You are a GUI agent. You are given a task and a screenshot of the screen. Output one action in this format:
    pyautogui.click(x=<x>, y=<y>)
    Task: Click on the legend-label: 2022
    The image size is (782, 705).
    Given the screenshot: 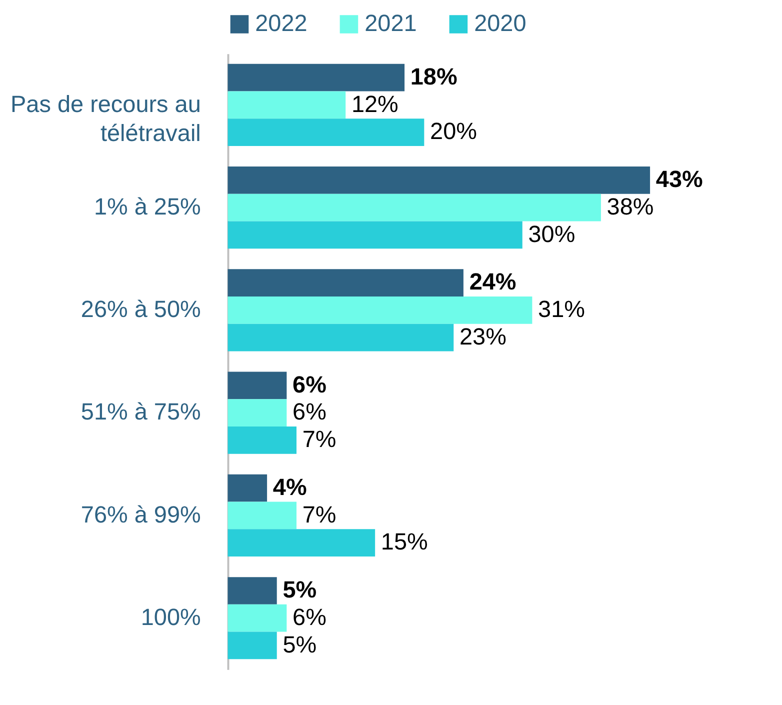 What is the action you would take?
    pyautogui.click(x=281, y=23)
    